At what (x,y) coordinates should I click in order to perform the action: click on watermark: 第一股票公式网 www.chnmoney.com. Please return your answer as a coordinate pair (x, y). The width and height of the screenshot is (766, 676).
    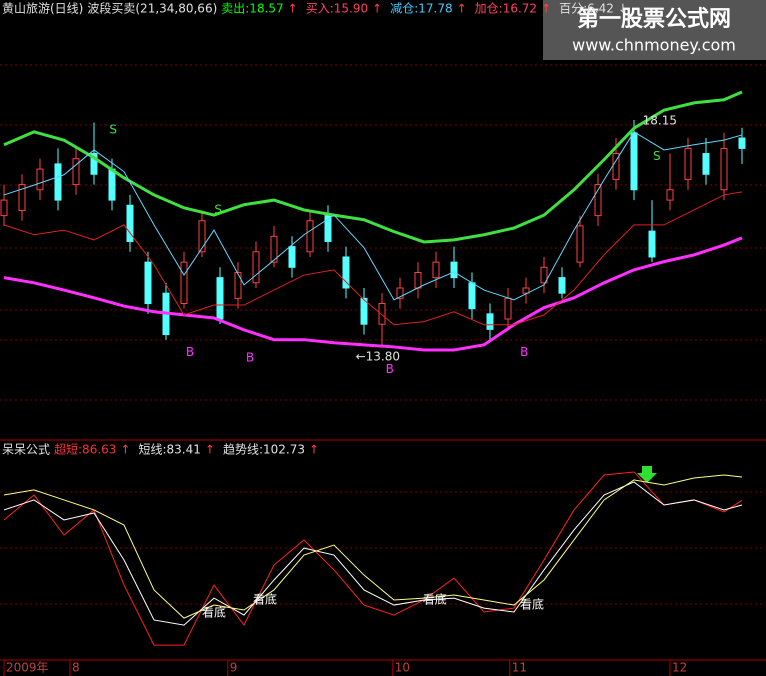
    Looking at the image, I should click on (654, 30).